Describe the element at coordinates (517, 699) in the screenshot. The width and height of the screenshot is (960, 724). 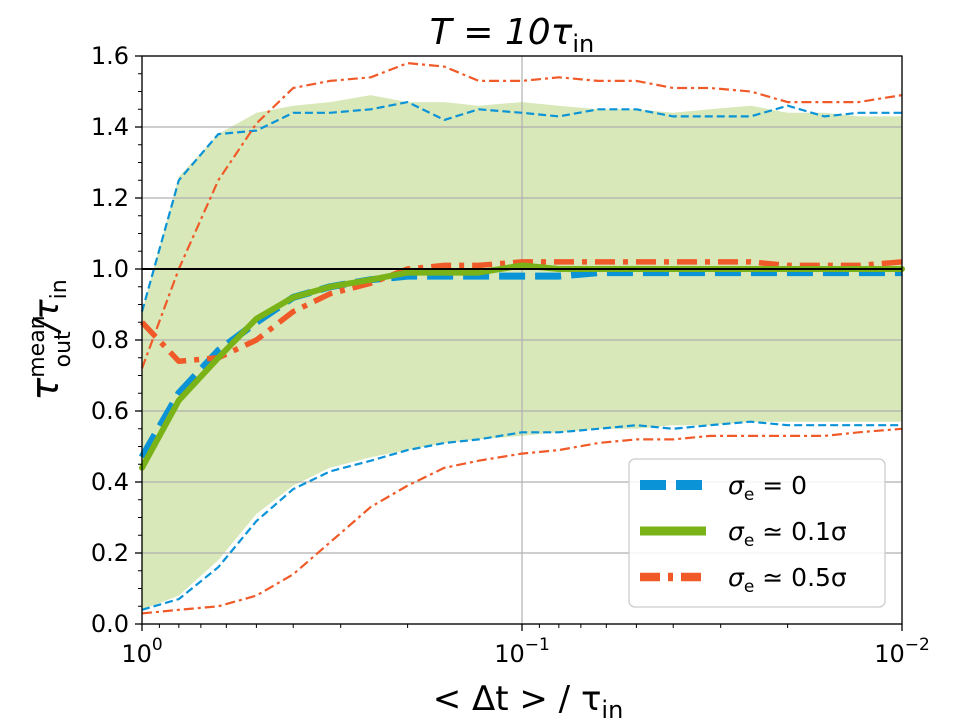
I see `x-axis-title-main: < Δt > / τ` at that location.